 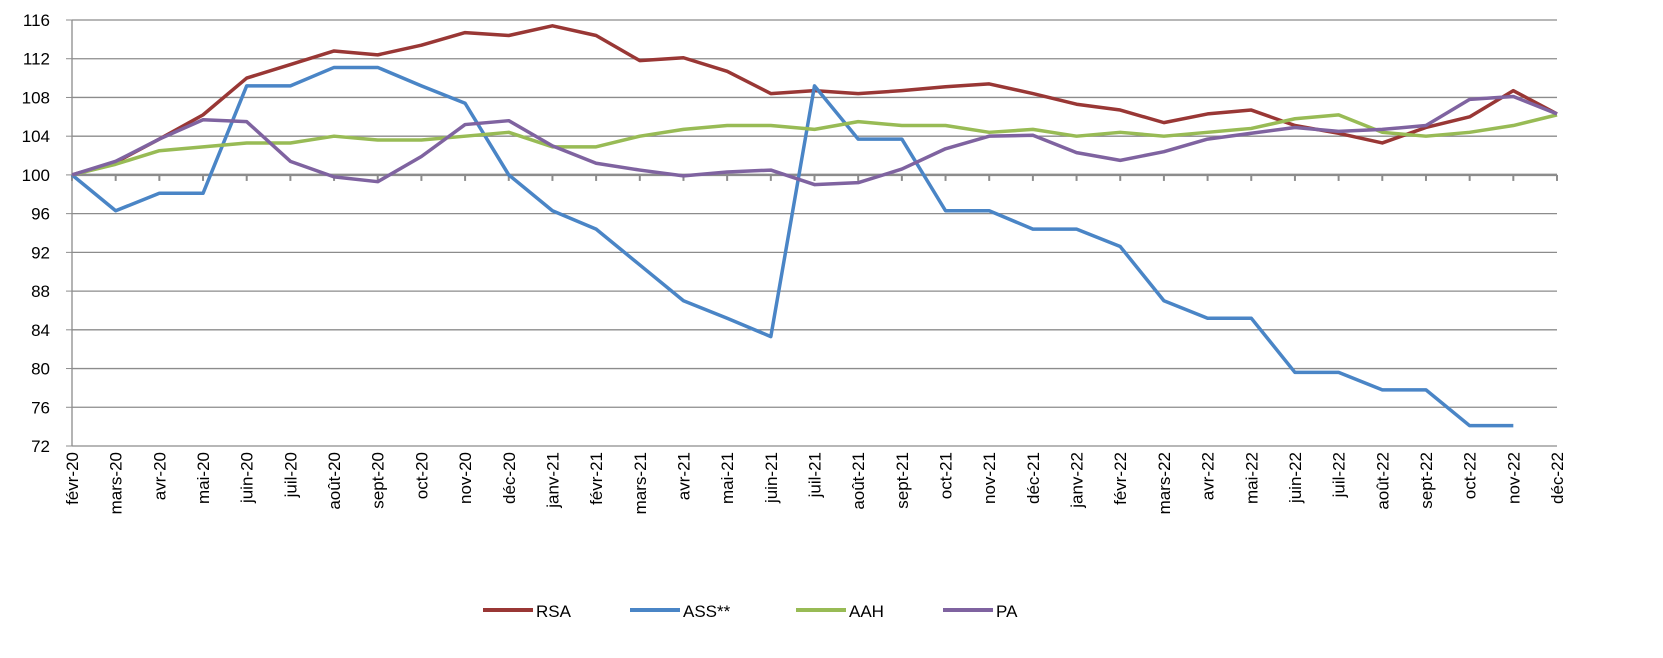 I want to click on y-tick-label: 104, so click(x=36, y=136).